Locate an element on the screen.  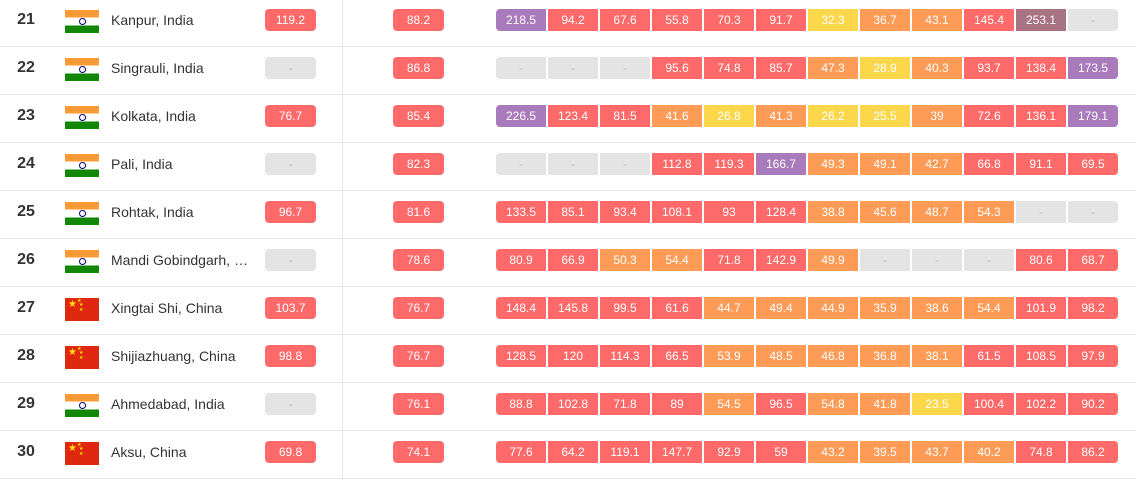
month-value-cell: 59 is located at coordinates (781, 452).